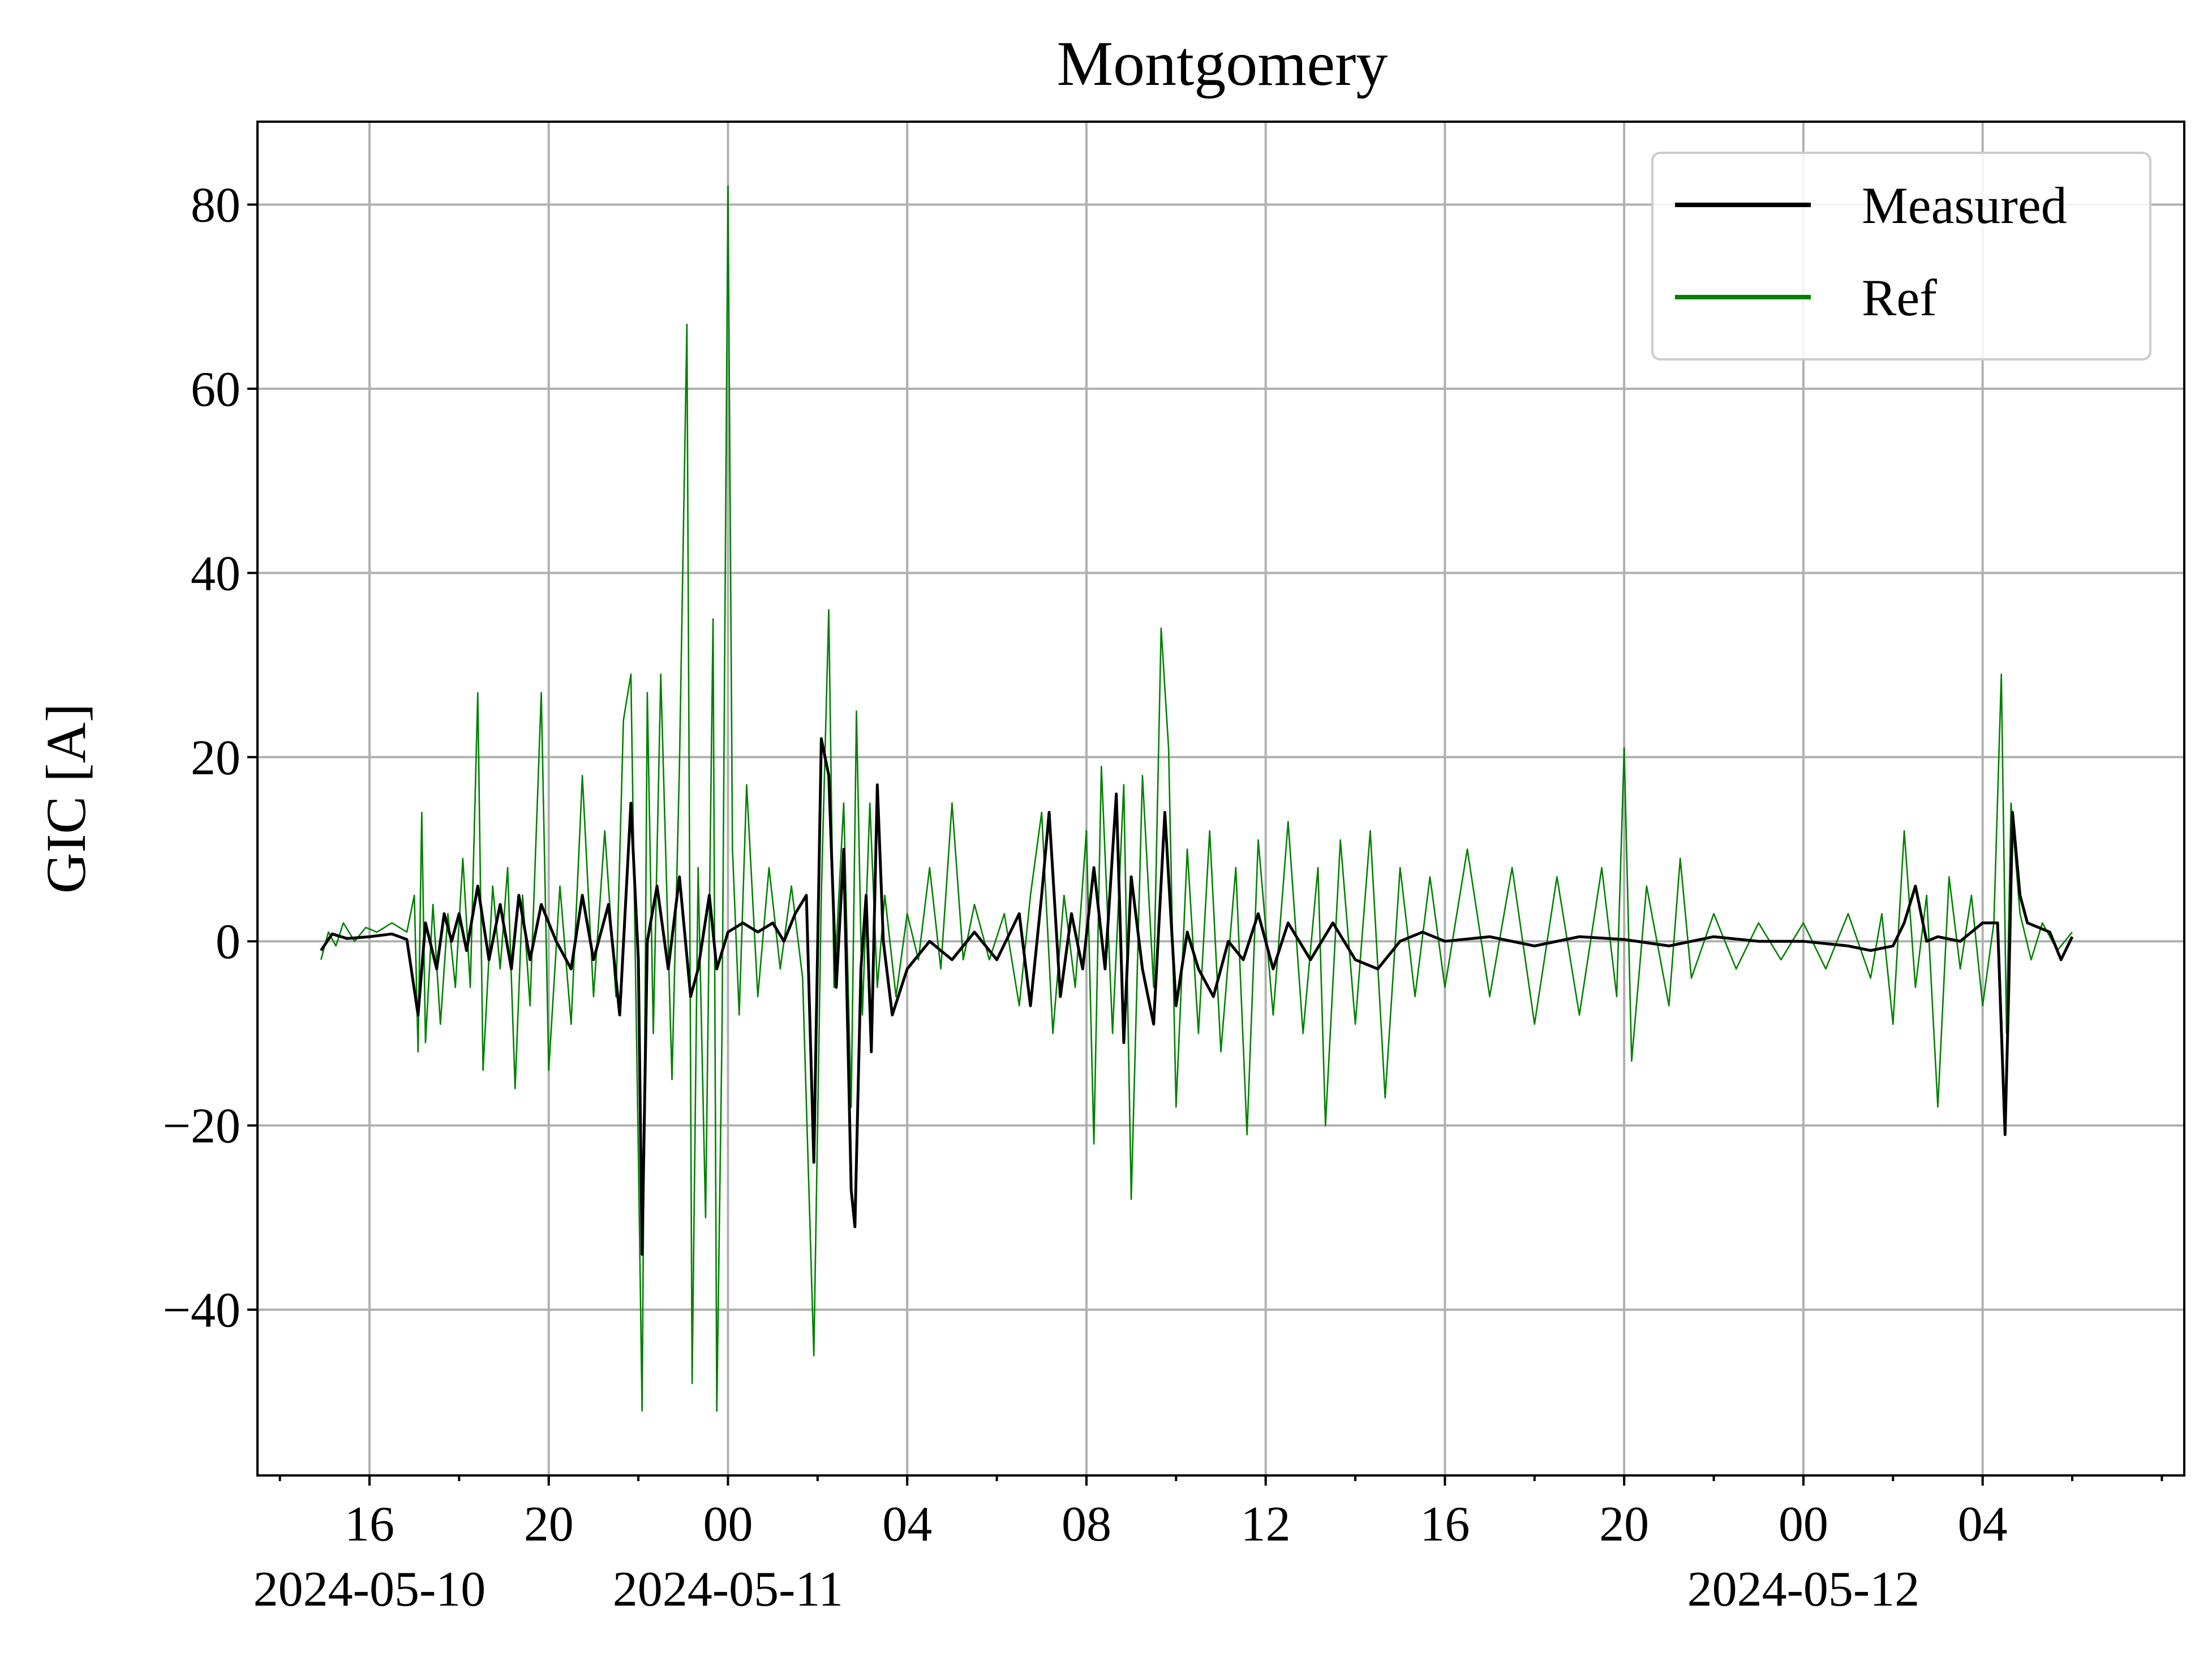 The image size is (2212, 1669). What do you see at coordinates (370, 1589) in the screenshot?
I see `x-date-label: 2024-05-10` at bounding box center [370, 1589].